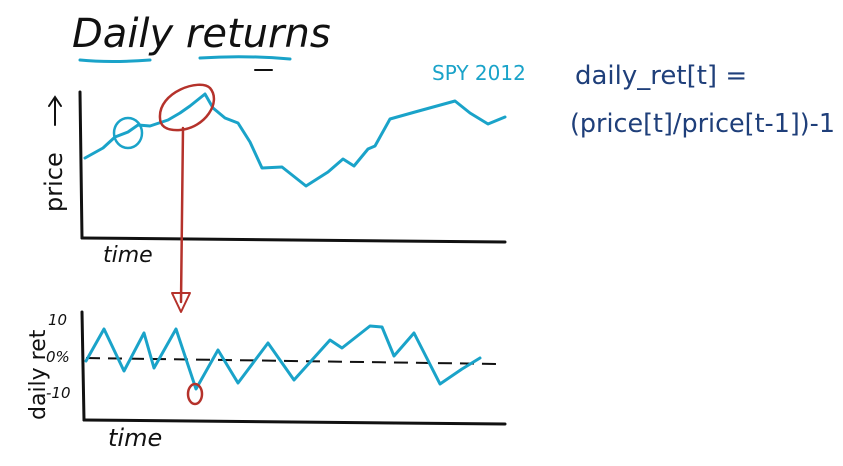 The width and height of the screenshot is (843, 466). Describe the element at coordinates (187, 107) in the screenshot. I see `highlight-circle-red` at that location.